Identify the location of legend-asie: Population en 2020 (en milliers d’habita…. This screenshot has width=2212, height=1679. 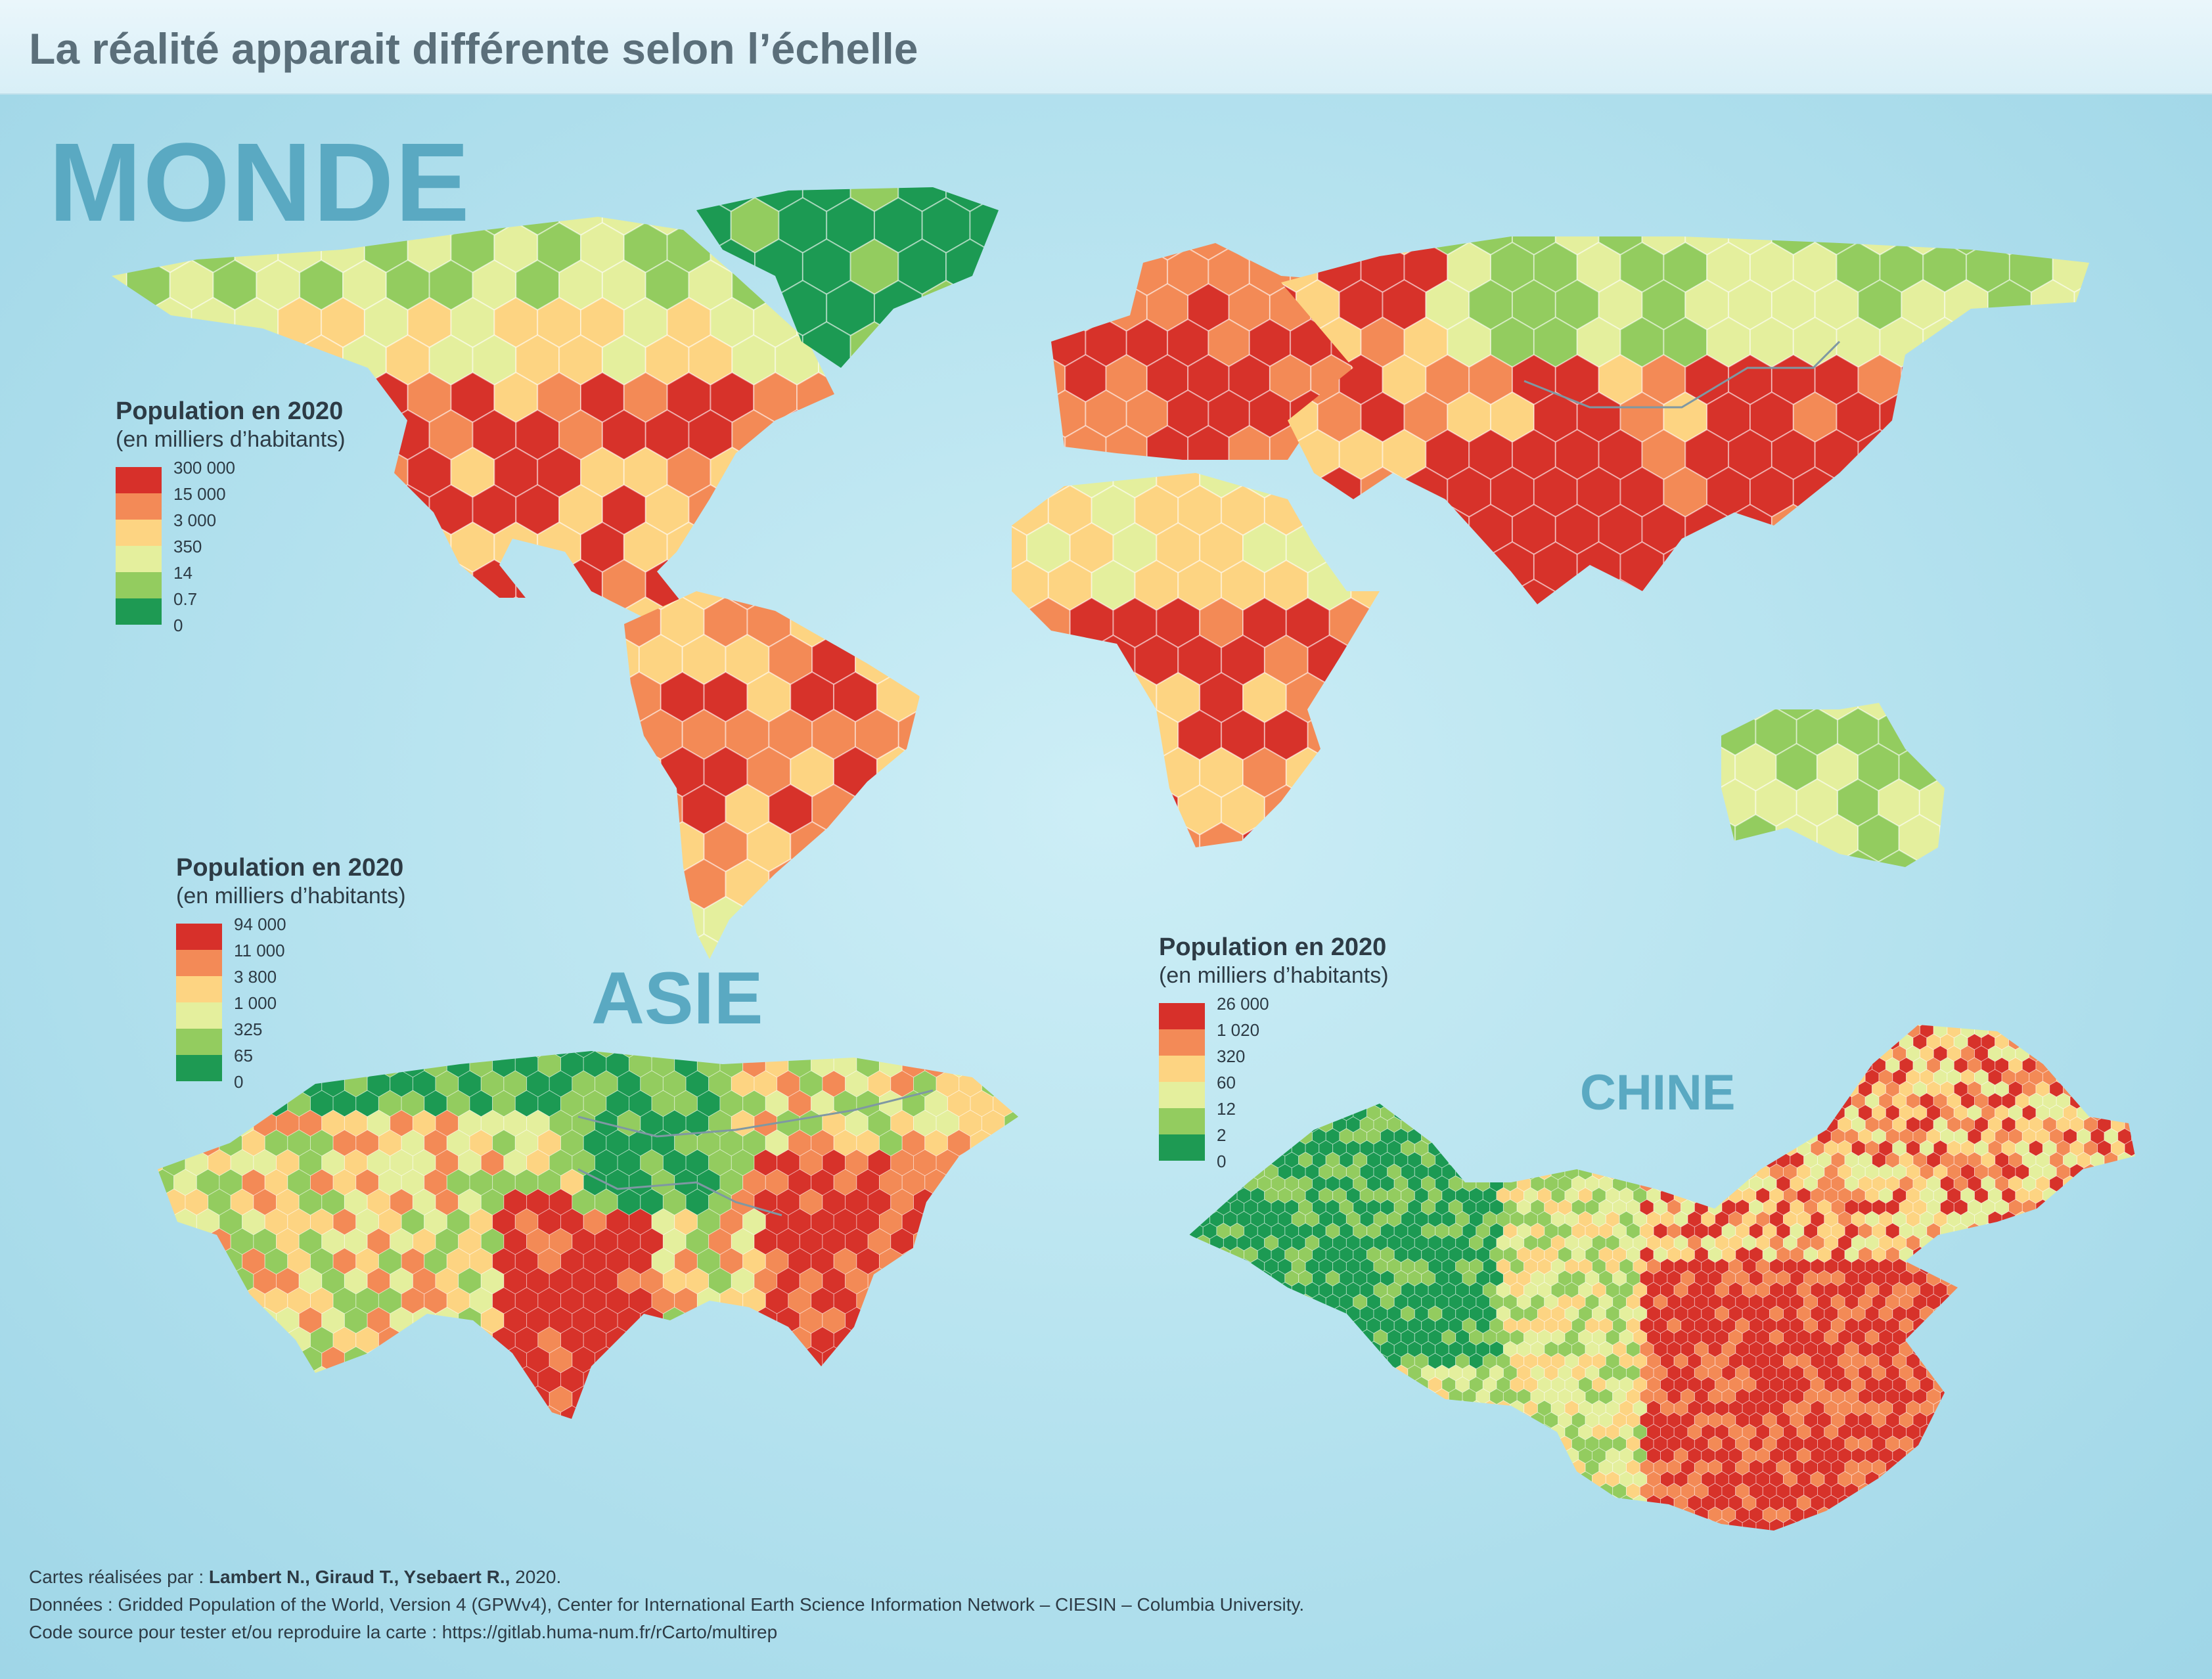
(291, 973).